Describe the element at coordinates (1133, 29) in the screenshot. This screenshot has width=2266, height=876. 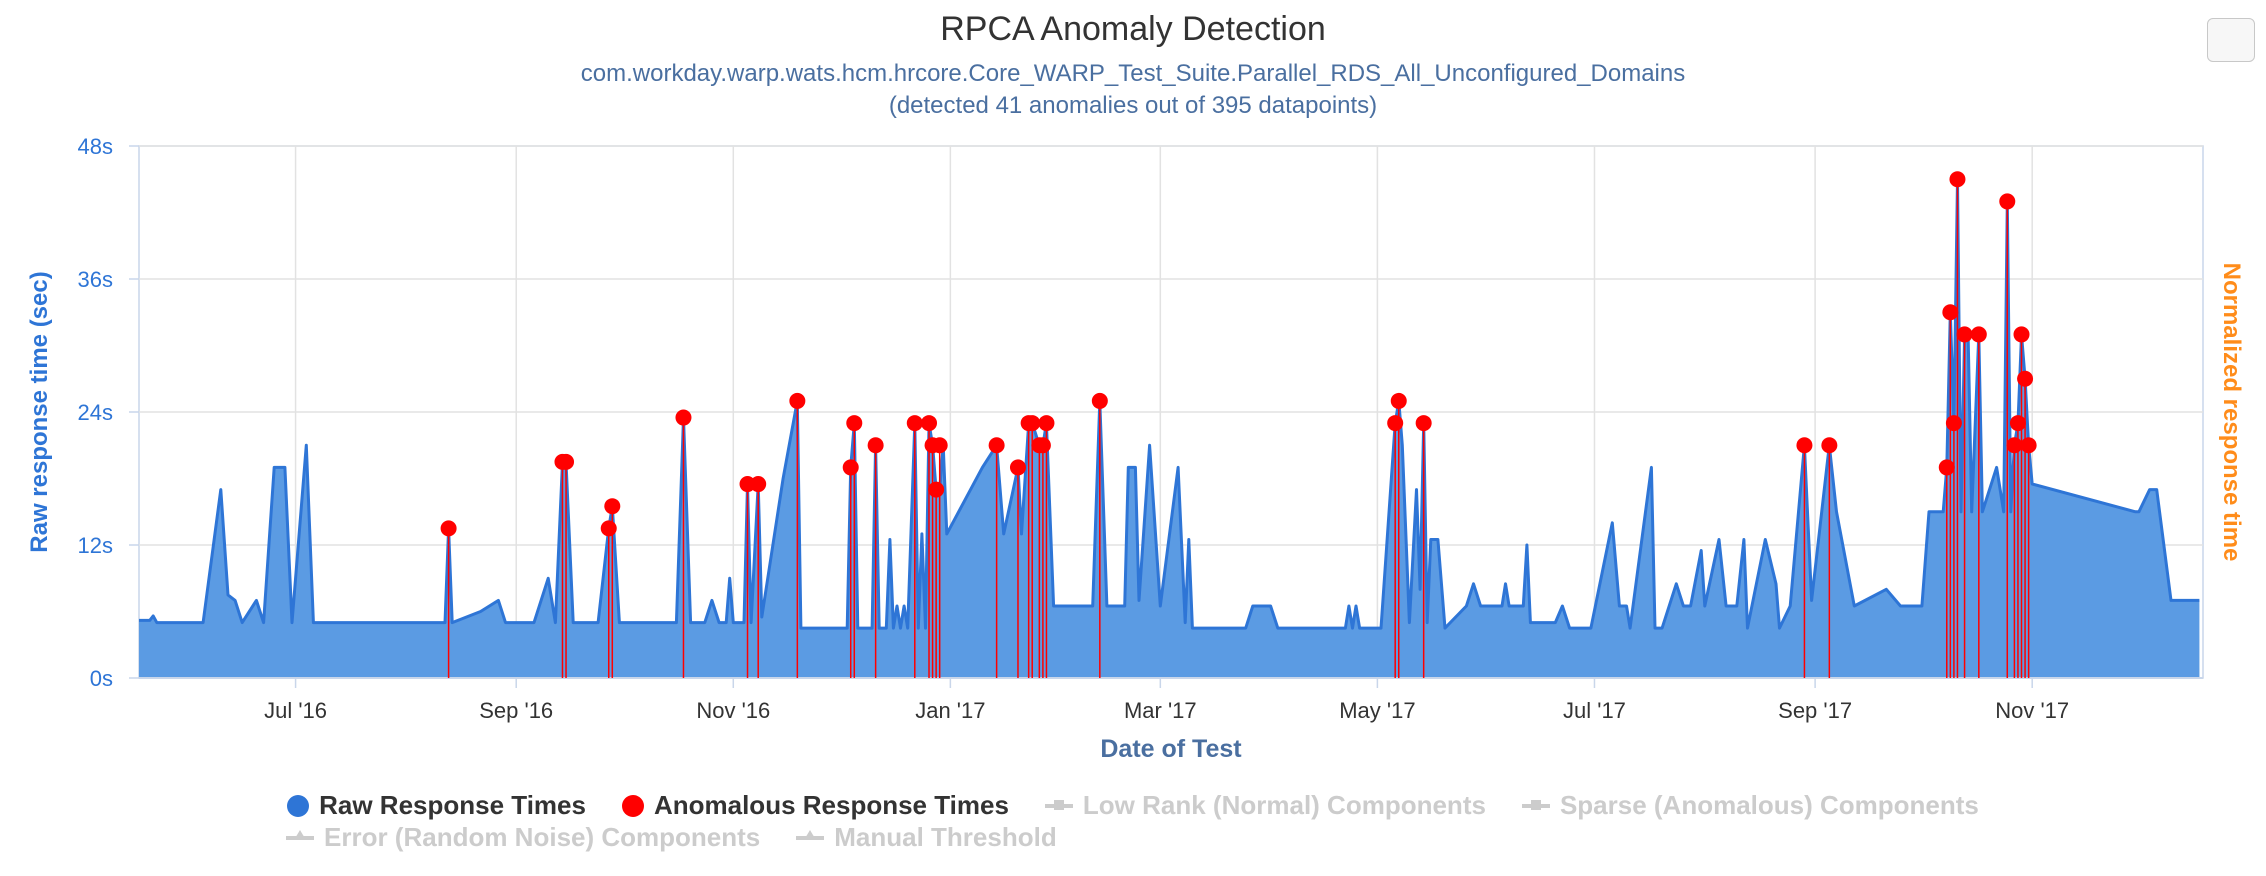
I see `chart-title: RPCA Anomaly Detection` at that location.